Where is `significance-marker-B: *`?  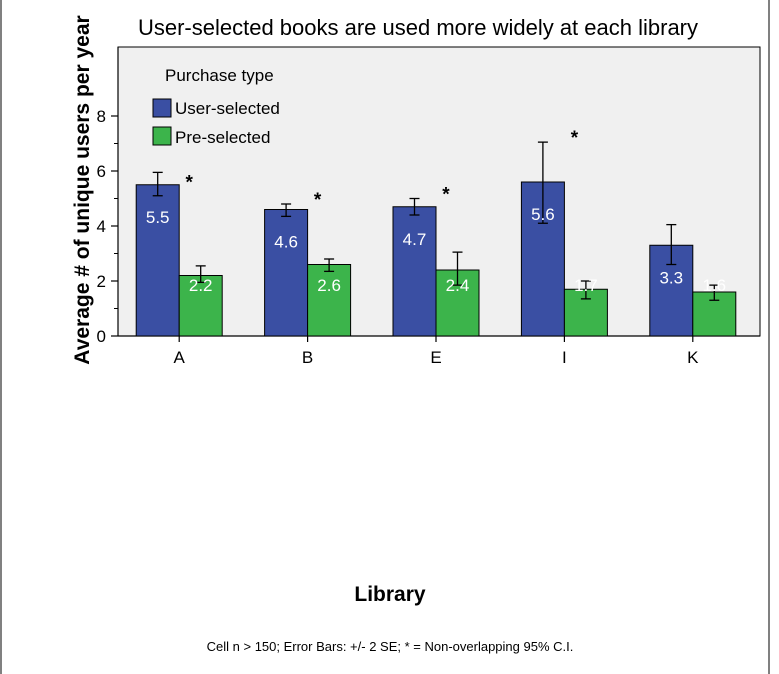
significance-marker-B: * is located at coordinates (318, 200).